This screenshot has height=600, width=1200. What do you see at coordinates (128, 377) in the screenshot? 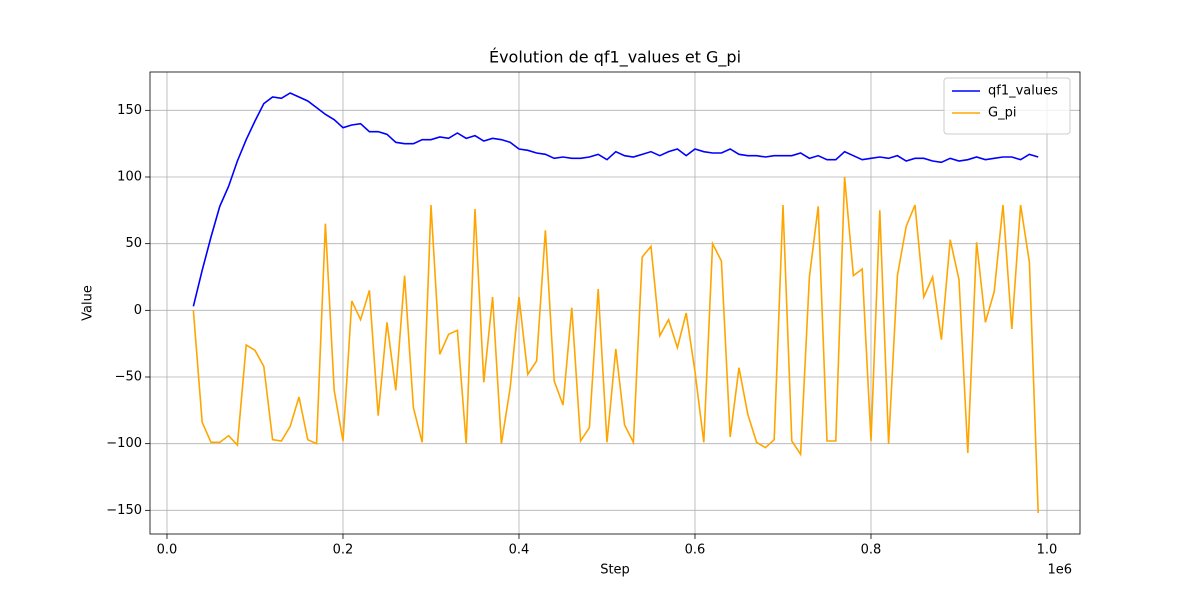
I see `y-tick-label: −50` at bounding box center [128, 377].